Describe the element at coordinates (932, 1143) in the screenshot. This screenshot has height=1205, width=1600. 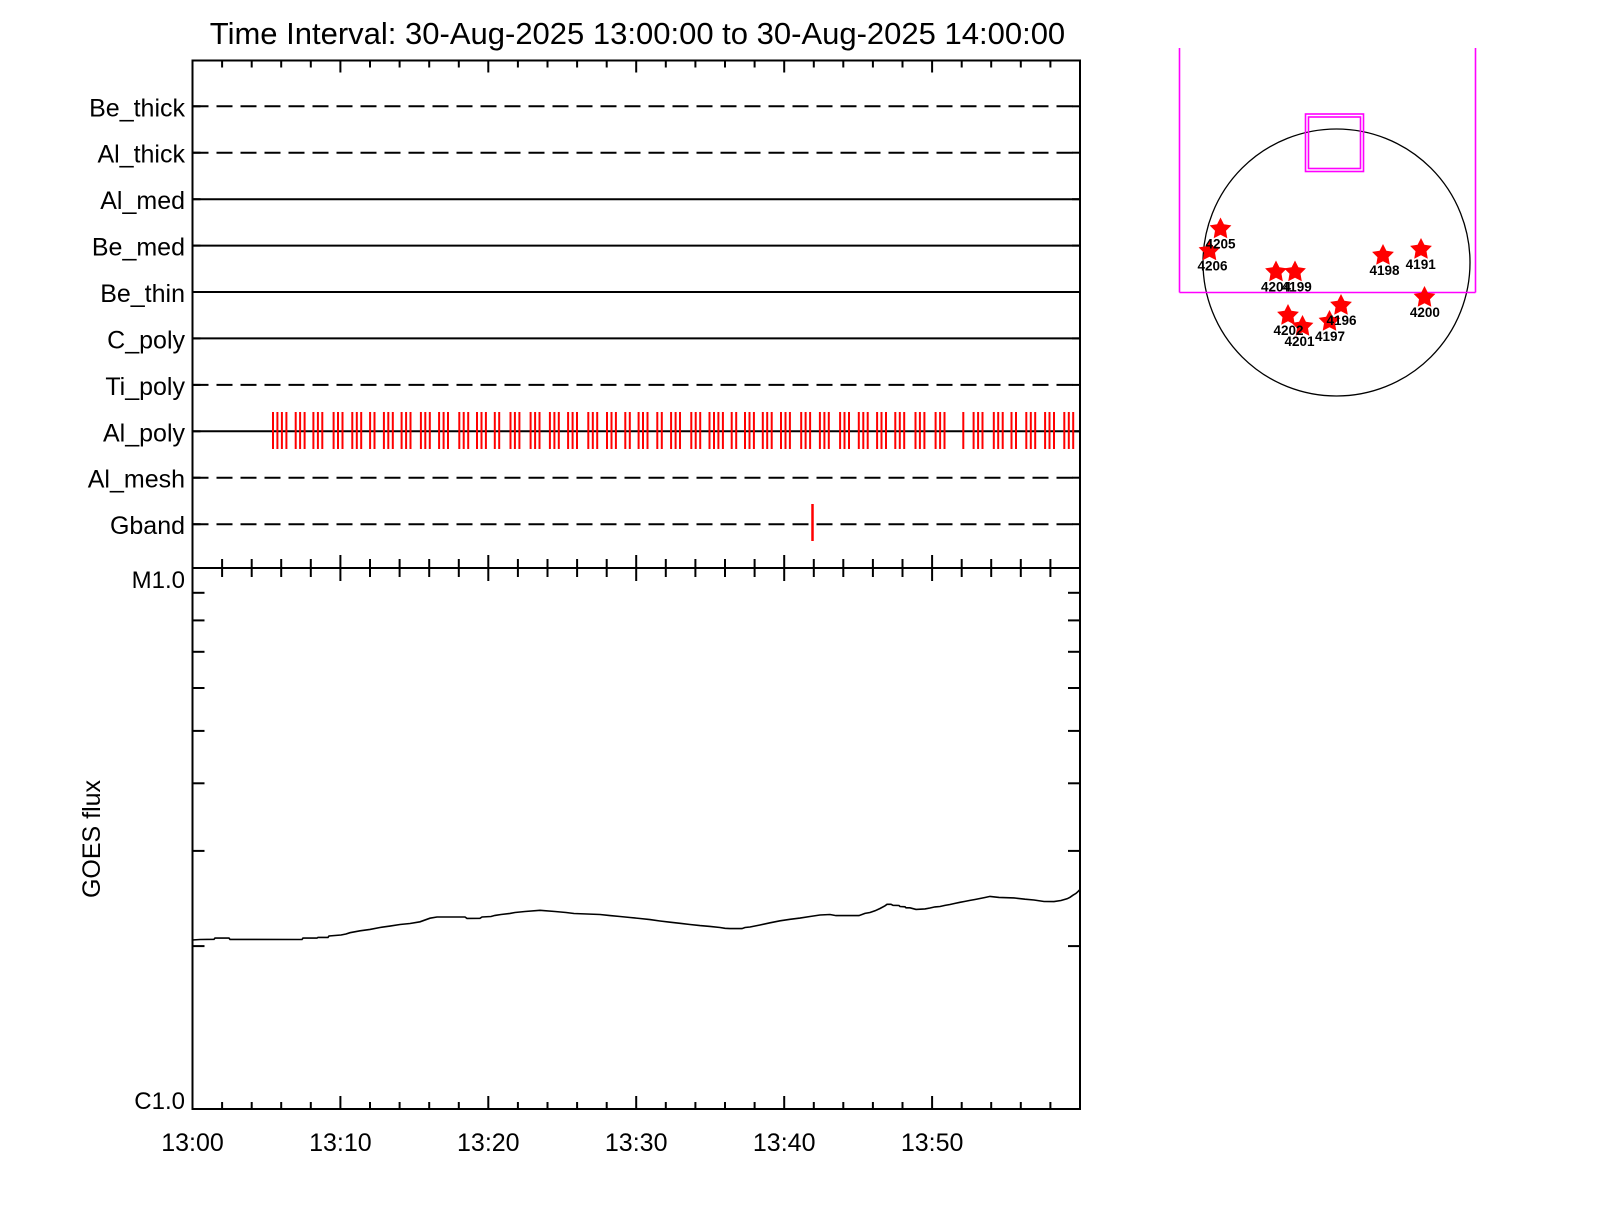
I see `svg-text: 13:50` at that location.